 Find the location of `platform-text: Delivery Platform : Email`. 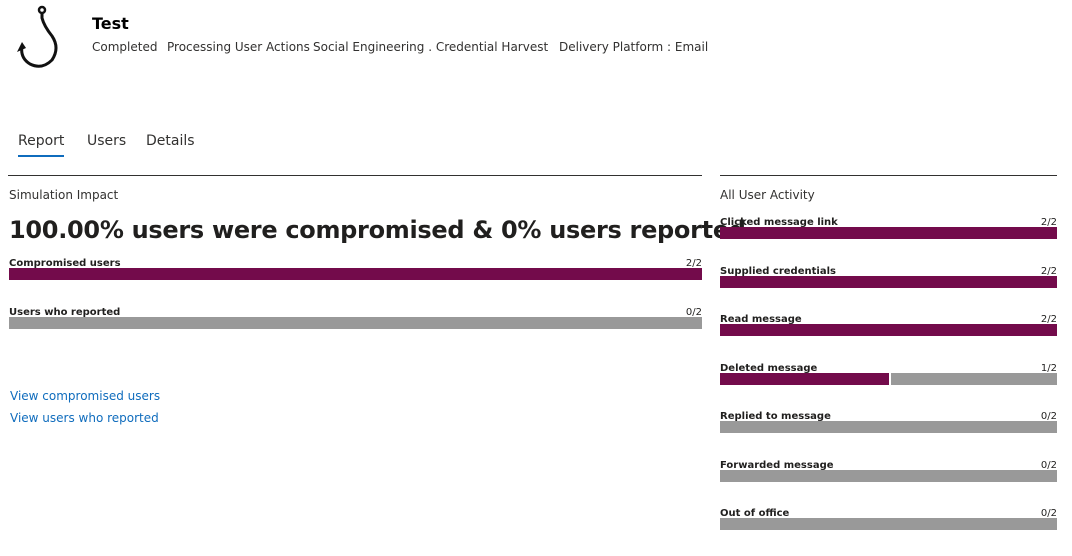

platform-text: Delivery Platform : Email is located at coordinates (634, 47).